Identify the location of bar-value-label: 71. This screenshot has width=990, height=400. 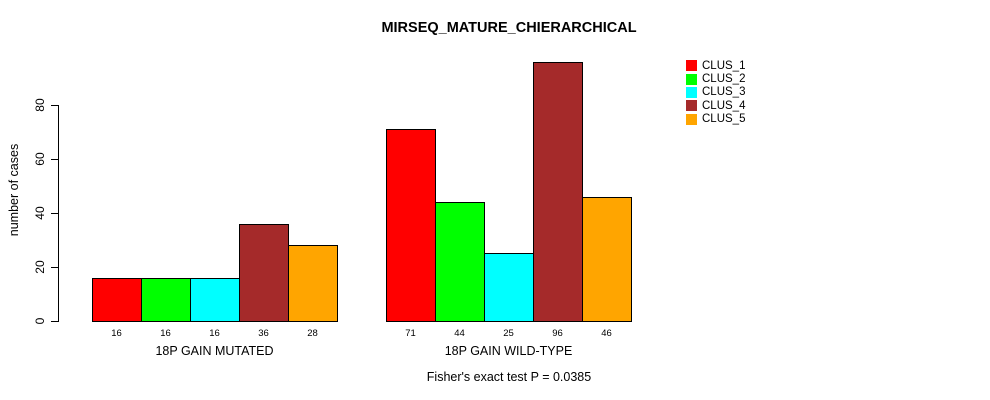
(410, 333).